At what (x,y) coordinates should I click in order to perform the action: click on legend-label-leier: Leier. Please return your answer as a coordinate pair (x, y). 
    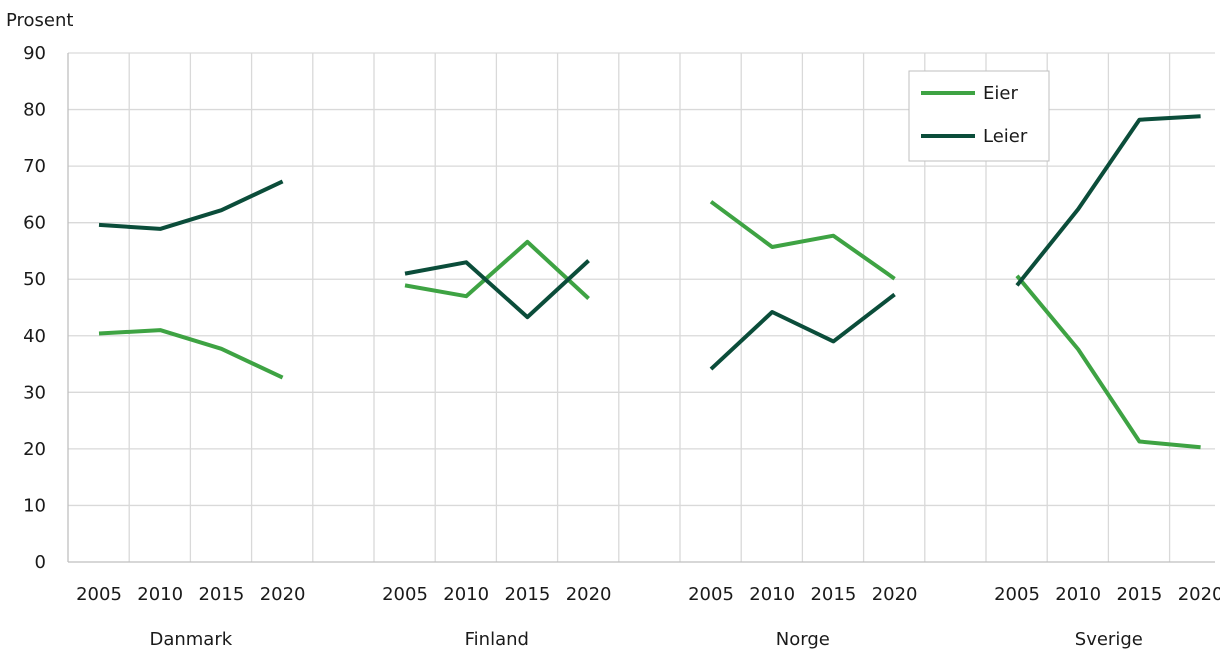
    Looking at the image, I should click on (1005, 136).